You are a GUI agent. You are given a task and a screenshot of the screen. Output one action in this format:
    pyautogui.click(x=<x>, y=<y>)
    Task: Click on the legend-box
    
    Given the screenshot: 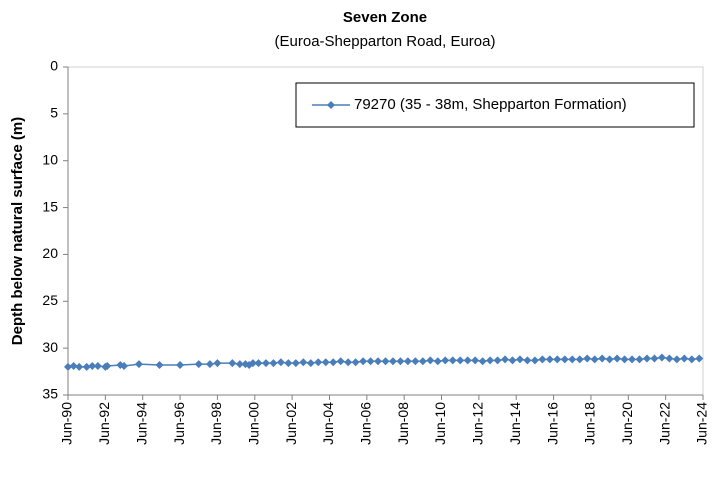 What is the action you would take?
    pyautogui.click(x=495, y=105)
    